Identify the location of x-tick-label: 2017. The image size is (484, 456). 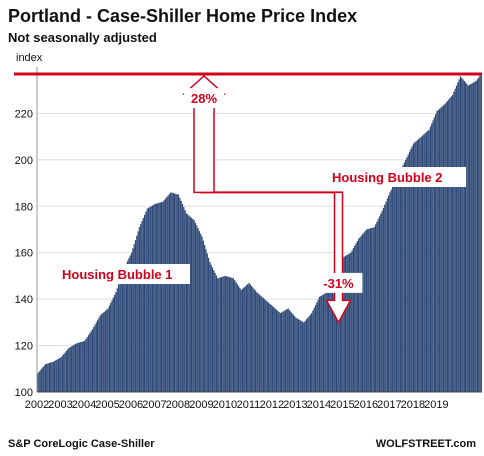
(389, 405).